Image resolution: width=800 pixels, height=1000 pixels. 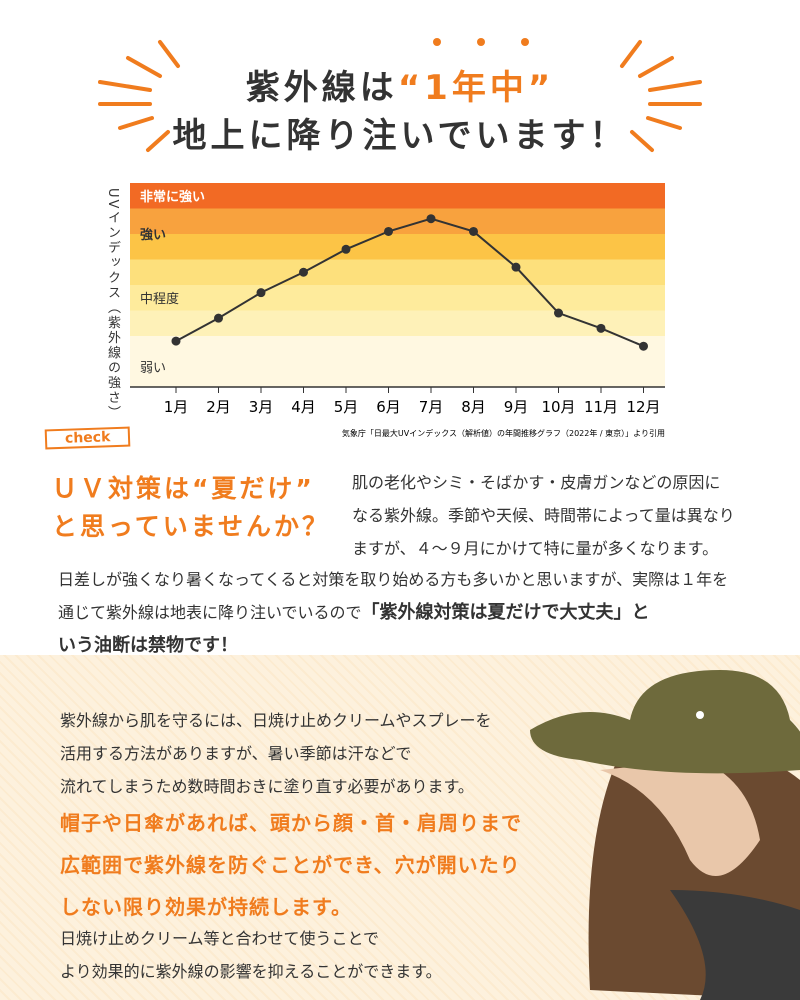 I want to click on bold-text: いう油断は禁物です！, so click(x=148, y=645).